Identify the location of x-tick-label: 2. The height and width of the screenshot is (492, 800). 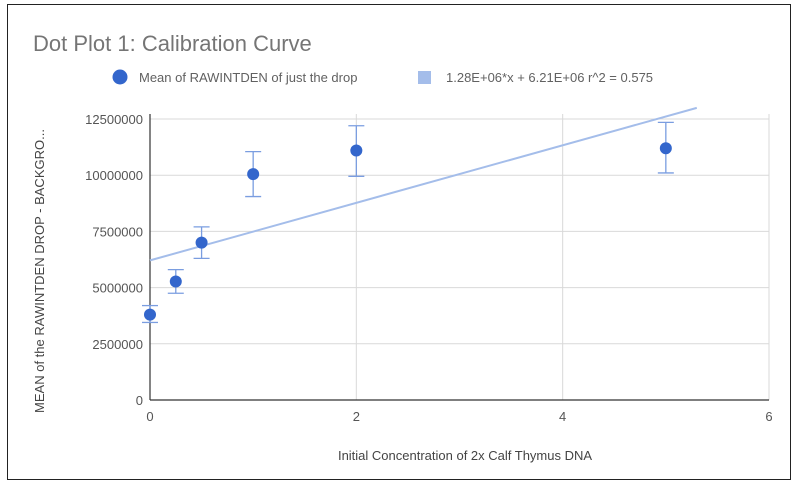
(356, 416).